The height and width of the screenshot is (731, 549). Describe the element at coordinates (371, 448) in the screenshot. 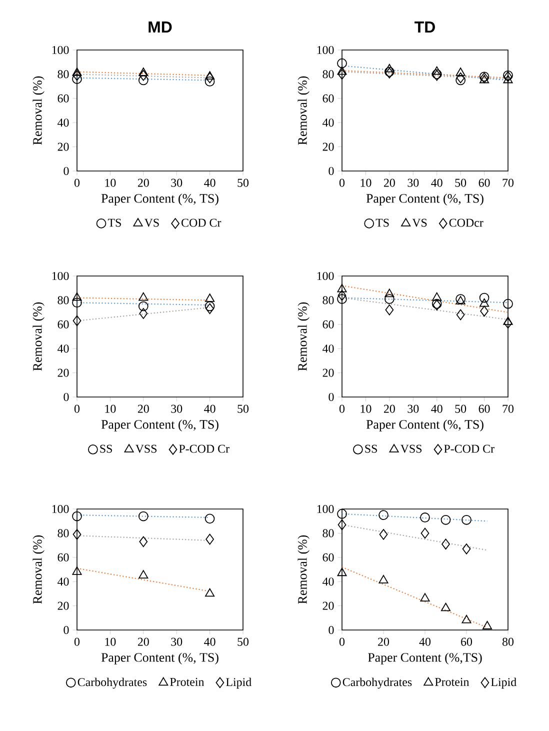

I see `legend-label: SS` at that location.